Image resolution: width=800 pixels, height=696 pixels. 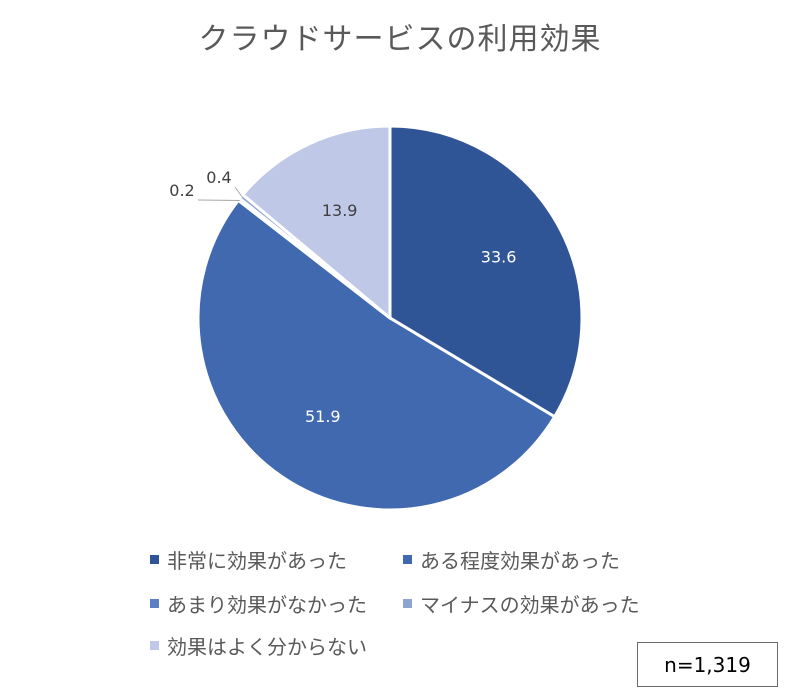 What do you see at coordinates (530, 605) in the screenshot?
I see `legend-label: マイナスの効果があった` at bounding box center [530, 605].